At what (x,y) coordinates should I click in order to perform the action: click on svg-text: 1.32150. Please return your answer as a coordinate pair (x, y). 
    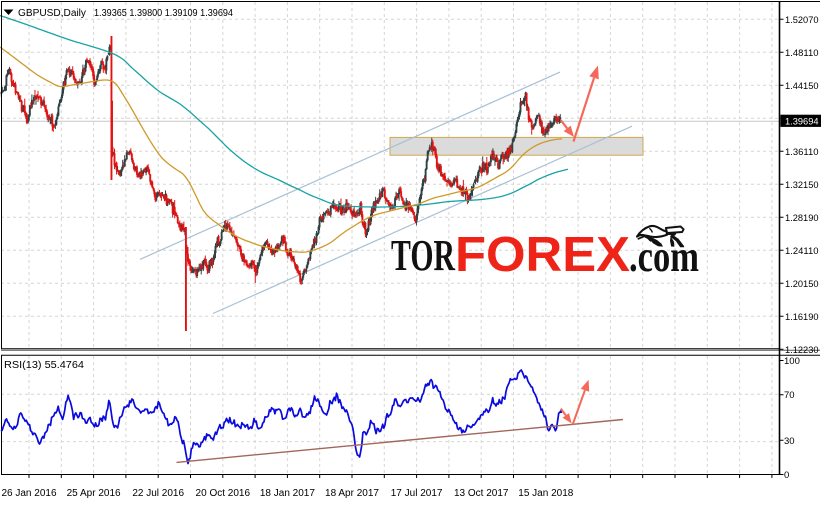
    Looking at the image, I should click on (802, 185).